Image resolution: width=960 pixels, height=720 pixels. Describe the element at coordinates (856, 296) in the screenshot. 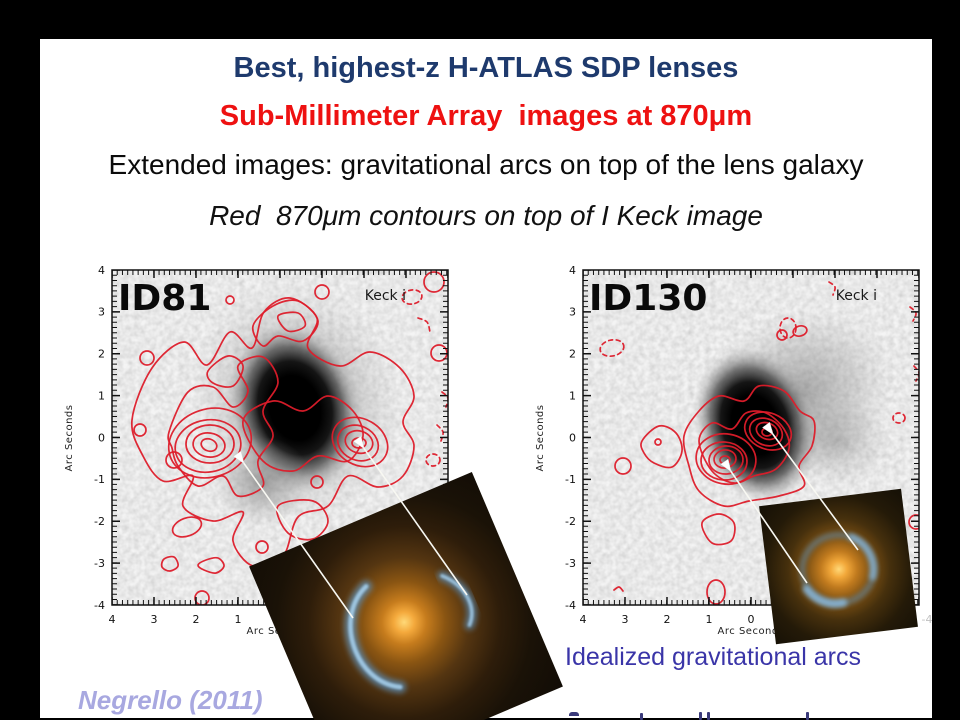

I see `panel-id130-instrument-label: Keck i` at that location.